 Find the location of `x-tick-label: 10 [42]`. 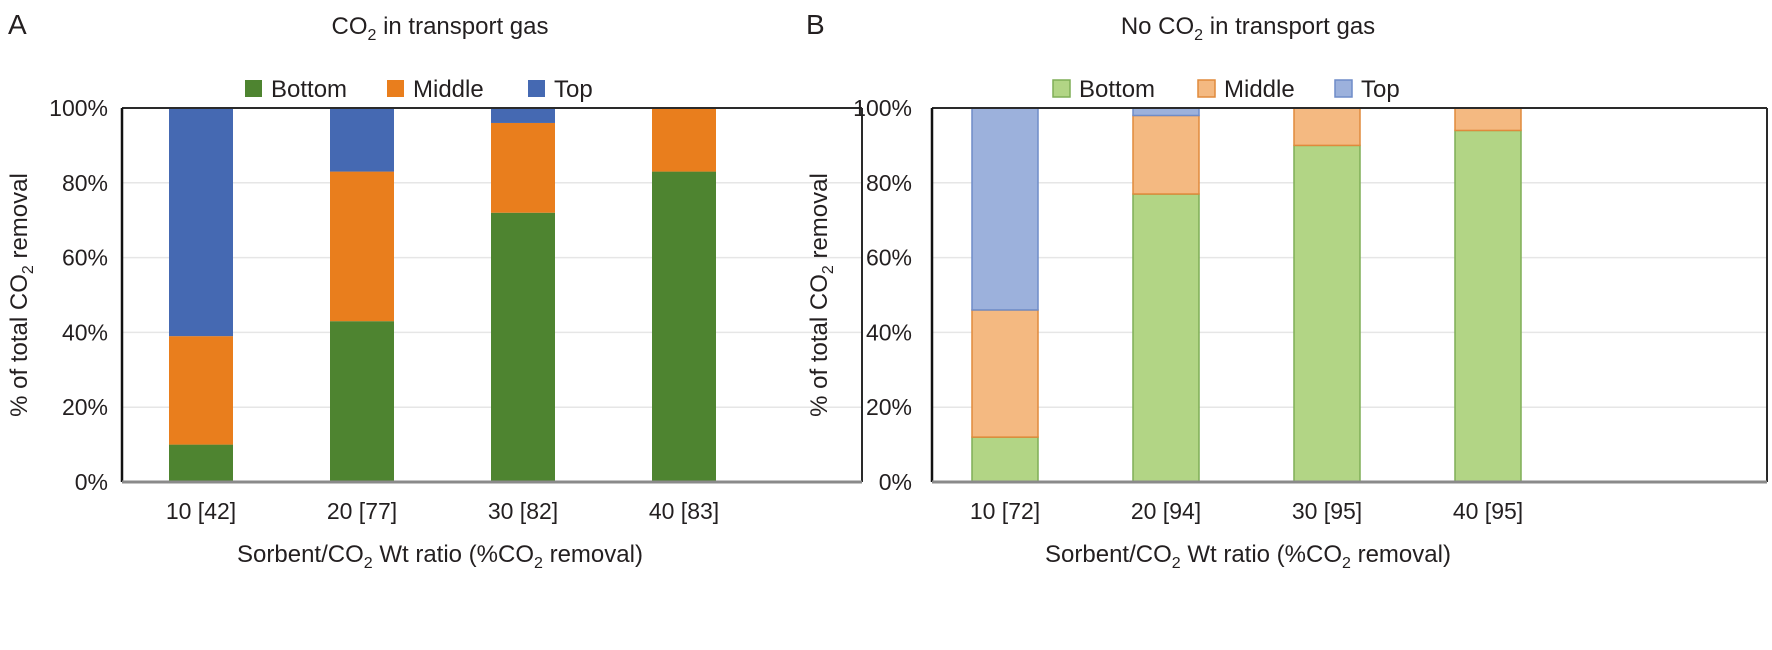

x-tick-label: 10 [42] is located at coordinates (201, 511).